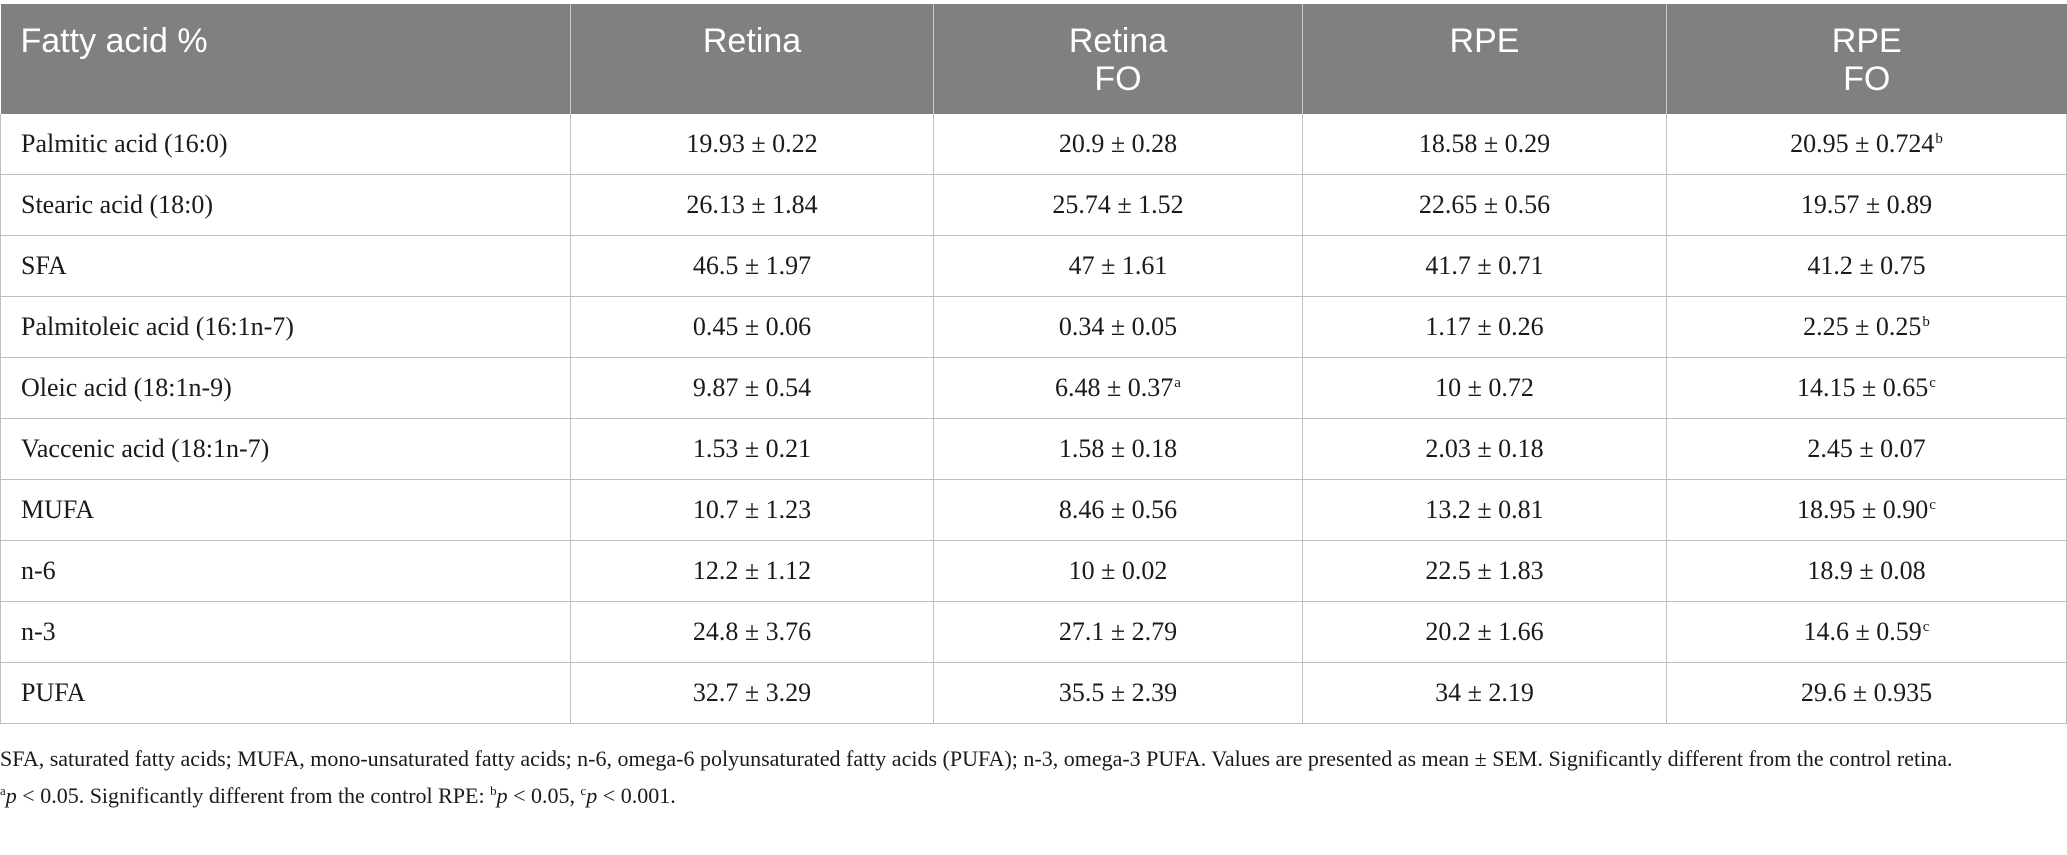 The height and width of the screenshot is (855, 2067). What do you see at coordinates (285, 327) in the screenshot?
I see `row-label: Palmitoleic acid (16:1n-7)` at bounding box center [285, 327].